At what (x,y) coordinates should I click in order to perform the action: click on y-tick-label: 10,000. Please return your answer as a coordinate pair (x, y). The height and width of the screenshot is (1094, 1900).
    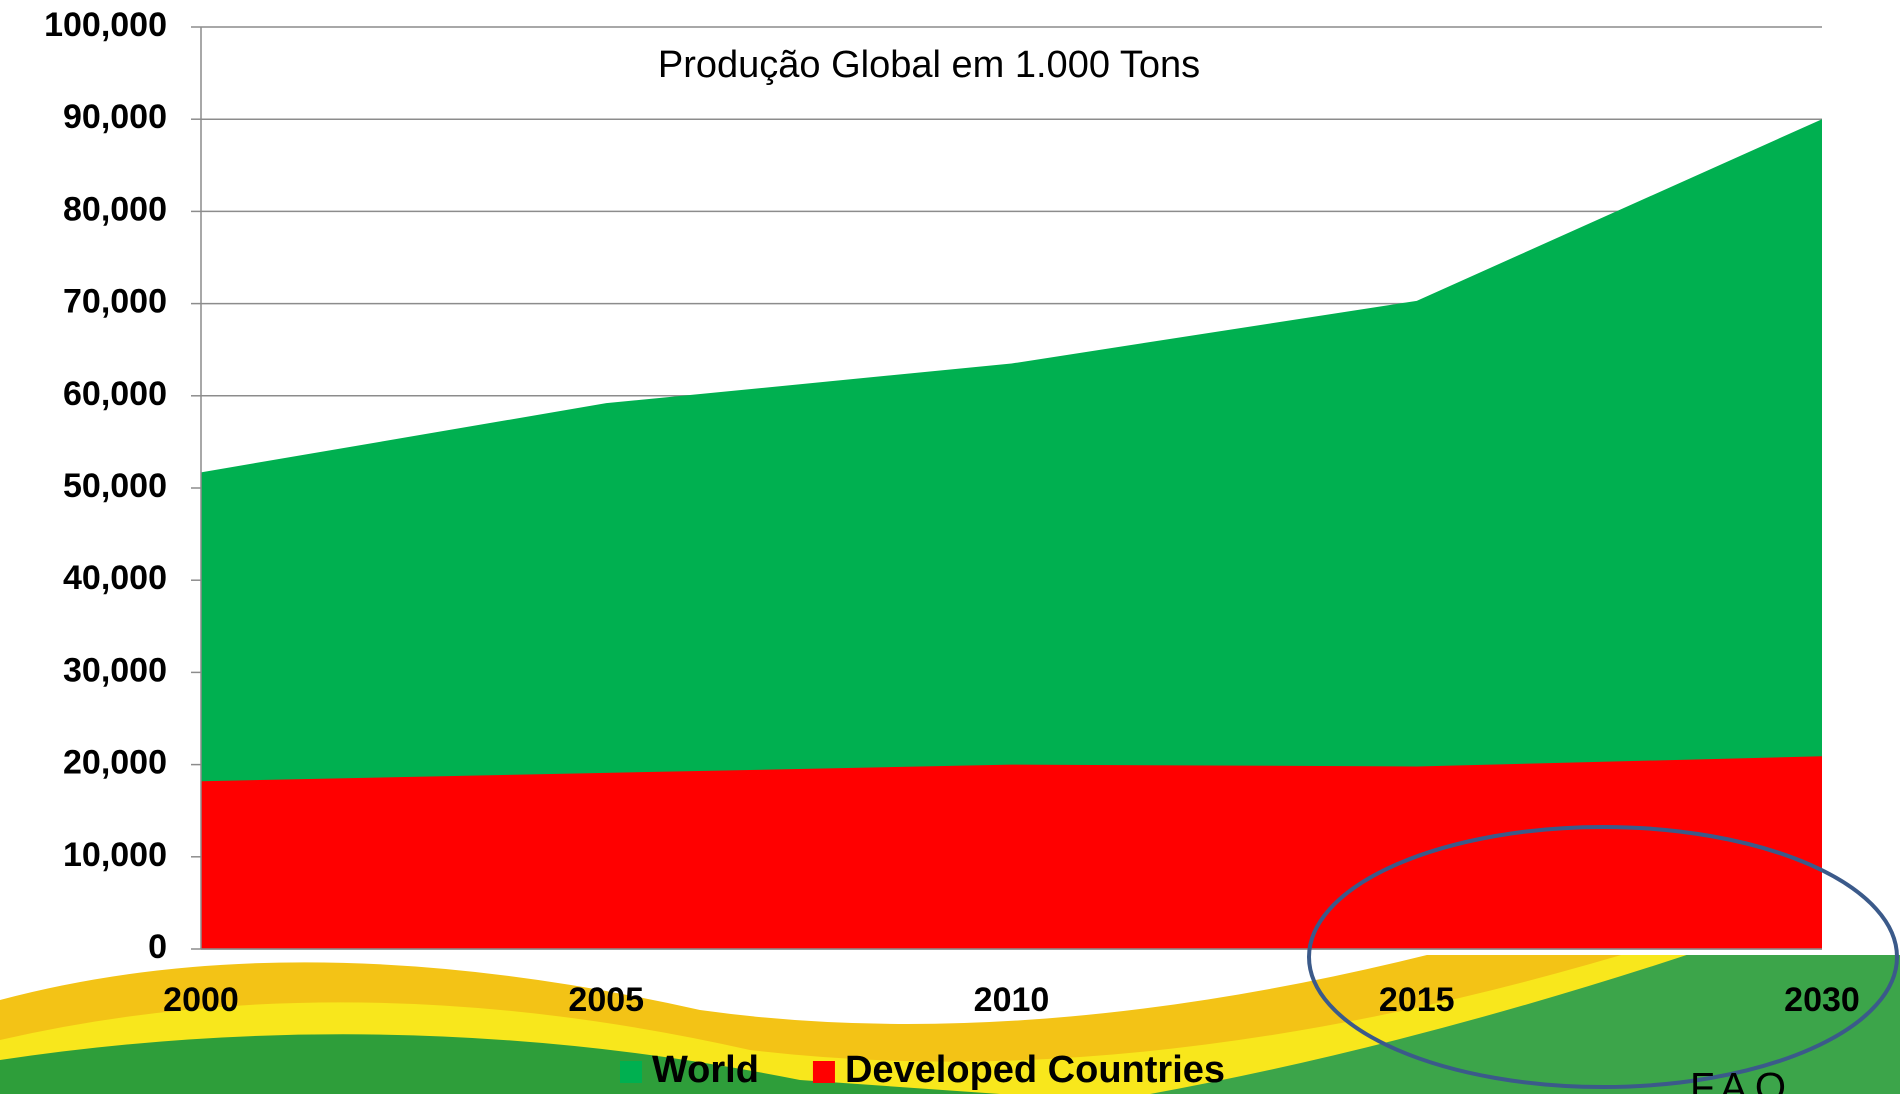
    Looking at the image, I should click on (115, 855).